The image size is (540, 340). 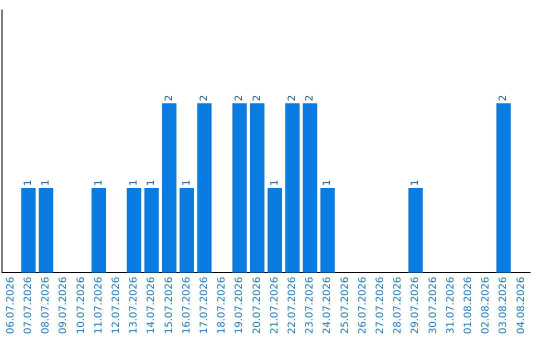 What do you see at coordinates (450, 305) in the screenshot?
I see `x-tick-label: 31.07.2026` at bounding box center [450, 305].